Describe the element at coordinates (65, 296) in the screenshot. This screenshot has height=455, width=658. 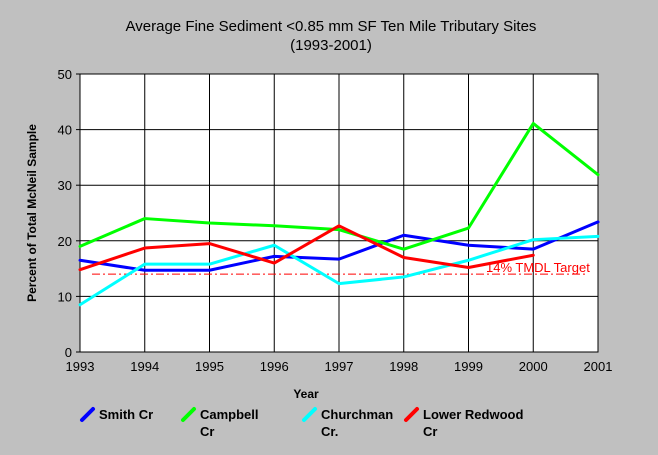
I see `y-tick-label-10: 10` at that location.